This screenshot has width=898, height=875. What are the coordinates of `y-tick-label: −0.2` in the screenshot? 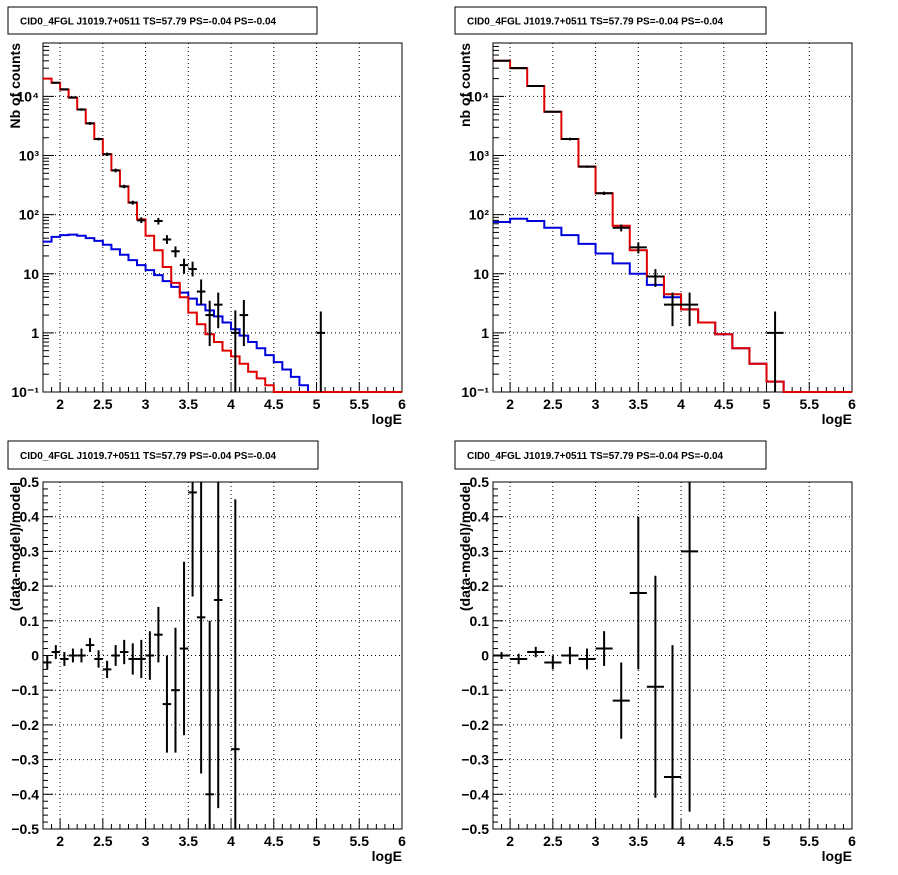 It's located at (25, 725).